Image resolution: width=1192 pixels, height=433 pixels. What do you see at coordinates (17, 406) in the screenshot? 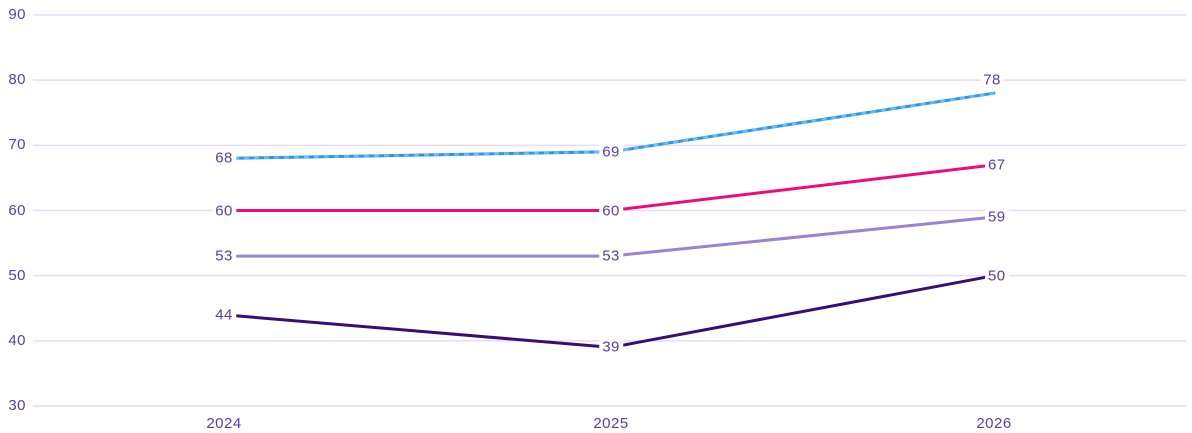
I see `y-axis-tick-label: 30` at bounding box center [17, 406].